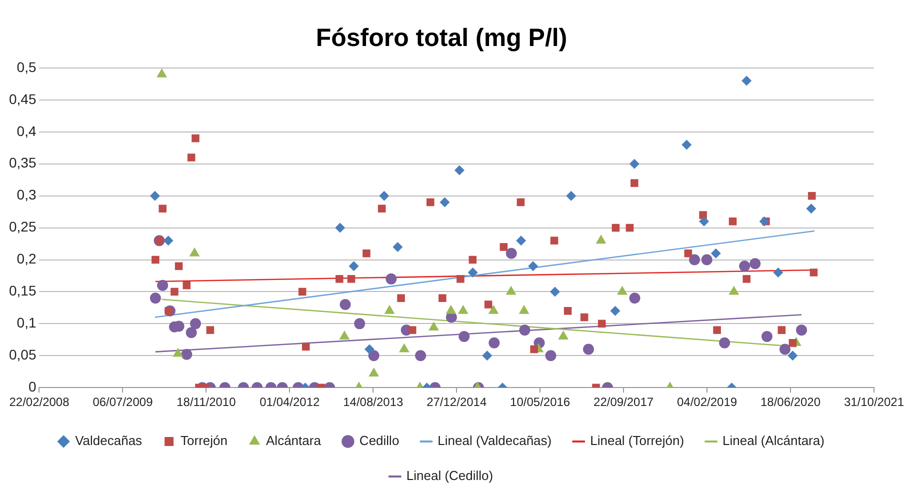 This screenshot has width=907, height=497. What do you see at coordinates (206, 402) in the screenshot?
I see `x-tick-label: 18/11/2010` at bounding box center [206, 402].